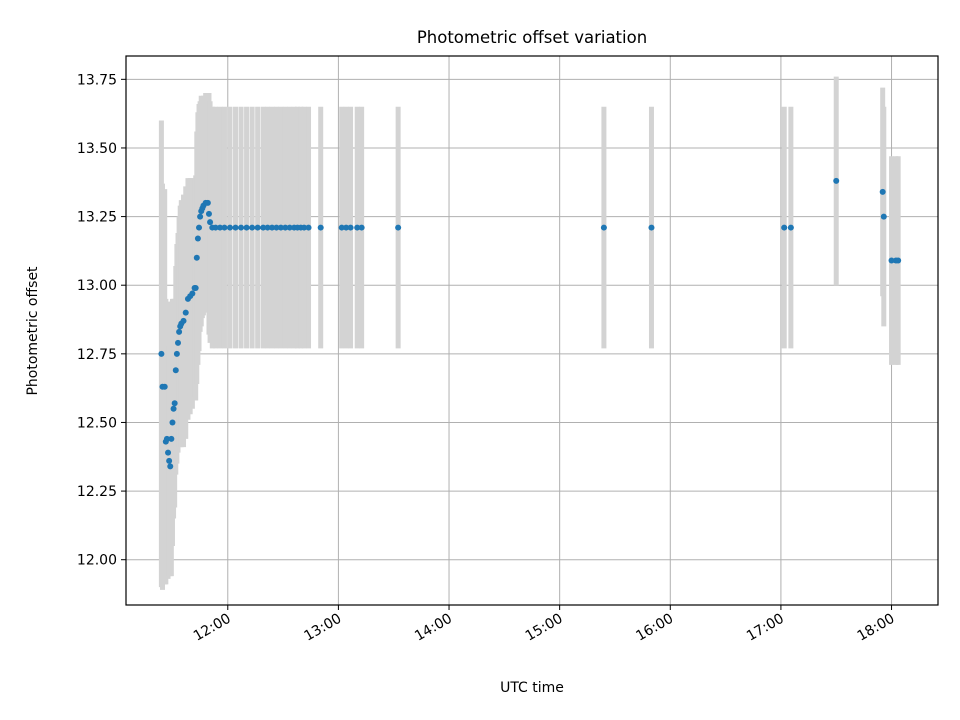 The image size is (960, 720). Describe the element at coordinates (97, 218) in the screenshot. I see `y-tick-label: 13.25` at that location.